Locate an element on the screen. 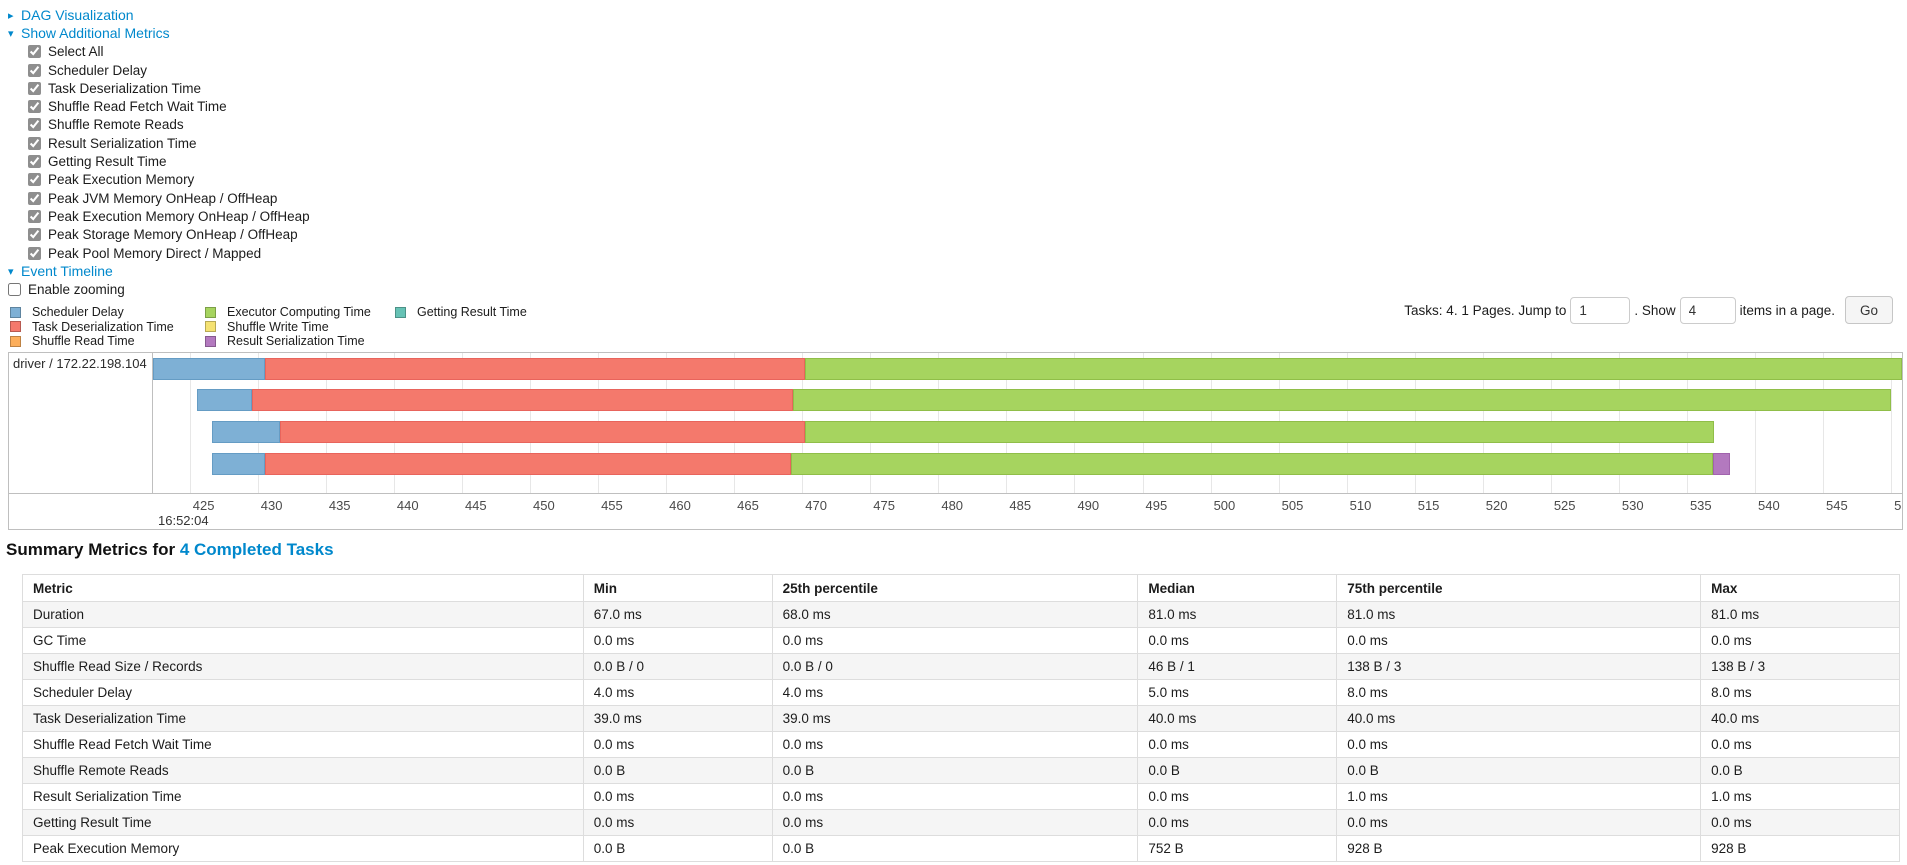  show-additional-metrics-toggle: ▾ Show Additional Metrics is located at coordinates (159, 33).